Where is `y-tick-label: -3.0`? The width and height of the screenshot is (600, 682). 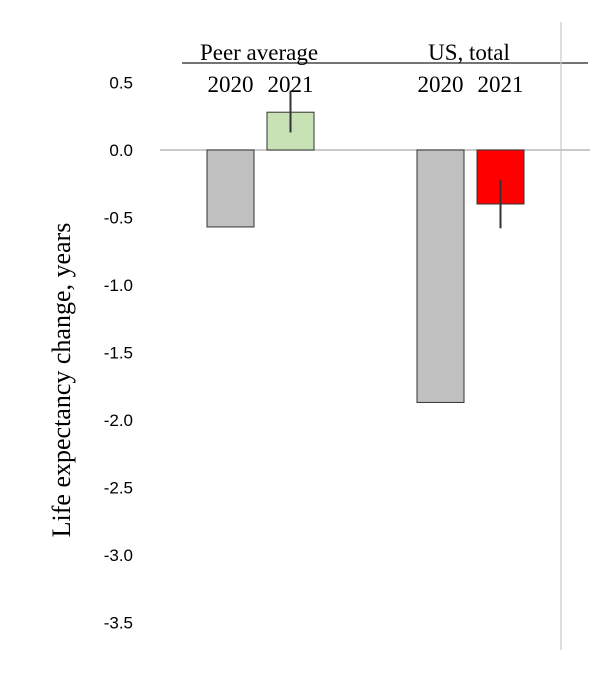
y-tick-label: -3.0 is located at coordinates (118, 555).